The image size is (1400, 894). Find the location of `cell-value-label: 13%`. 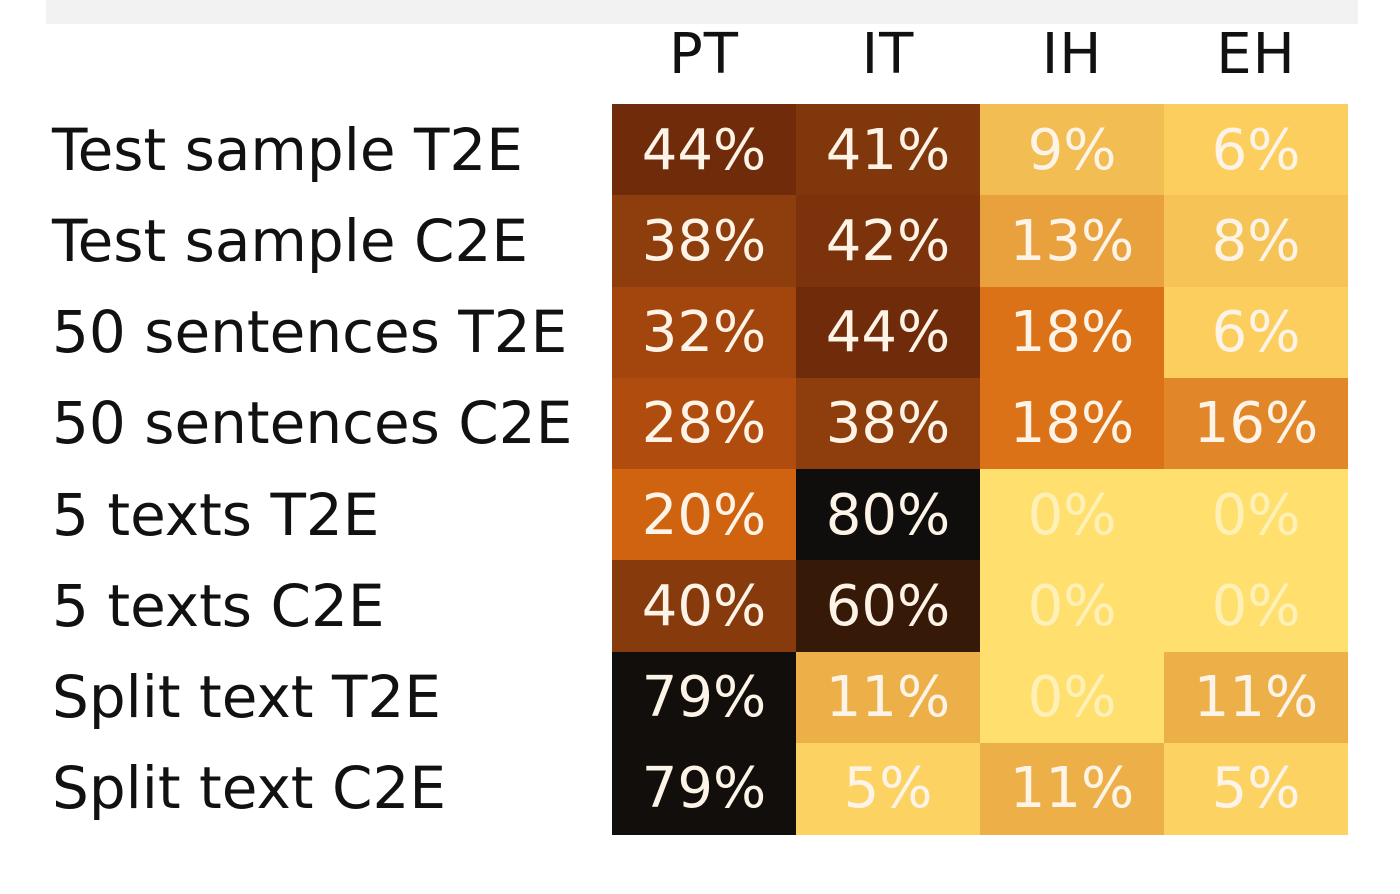

cell-value-label: 13% is located at coordinates (1072, 241).